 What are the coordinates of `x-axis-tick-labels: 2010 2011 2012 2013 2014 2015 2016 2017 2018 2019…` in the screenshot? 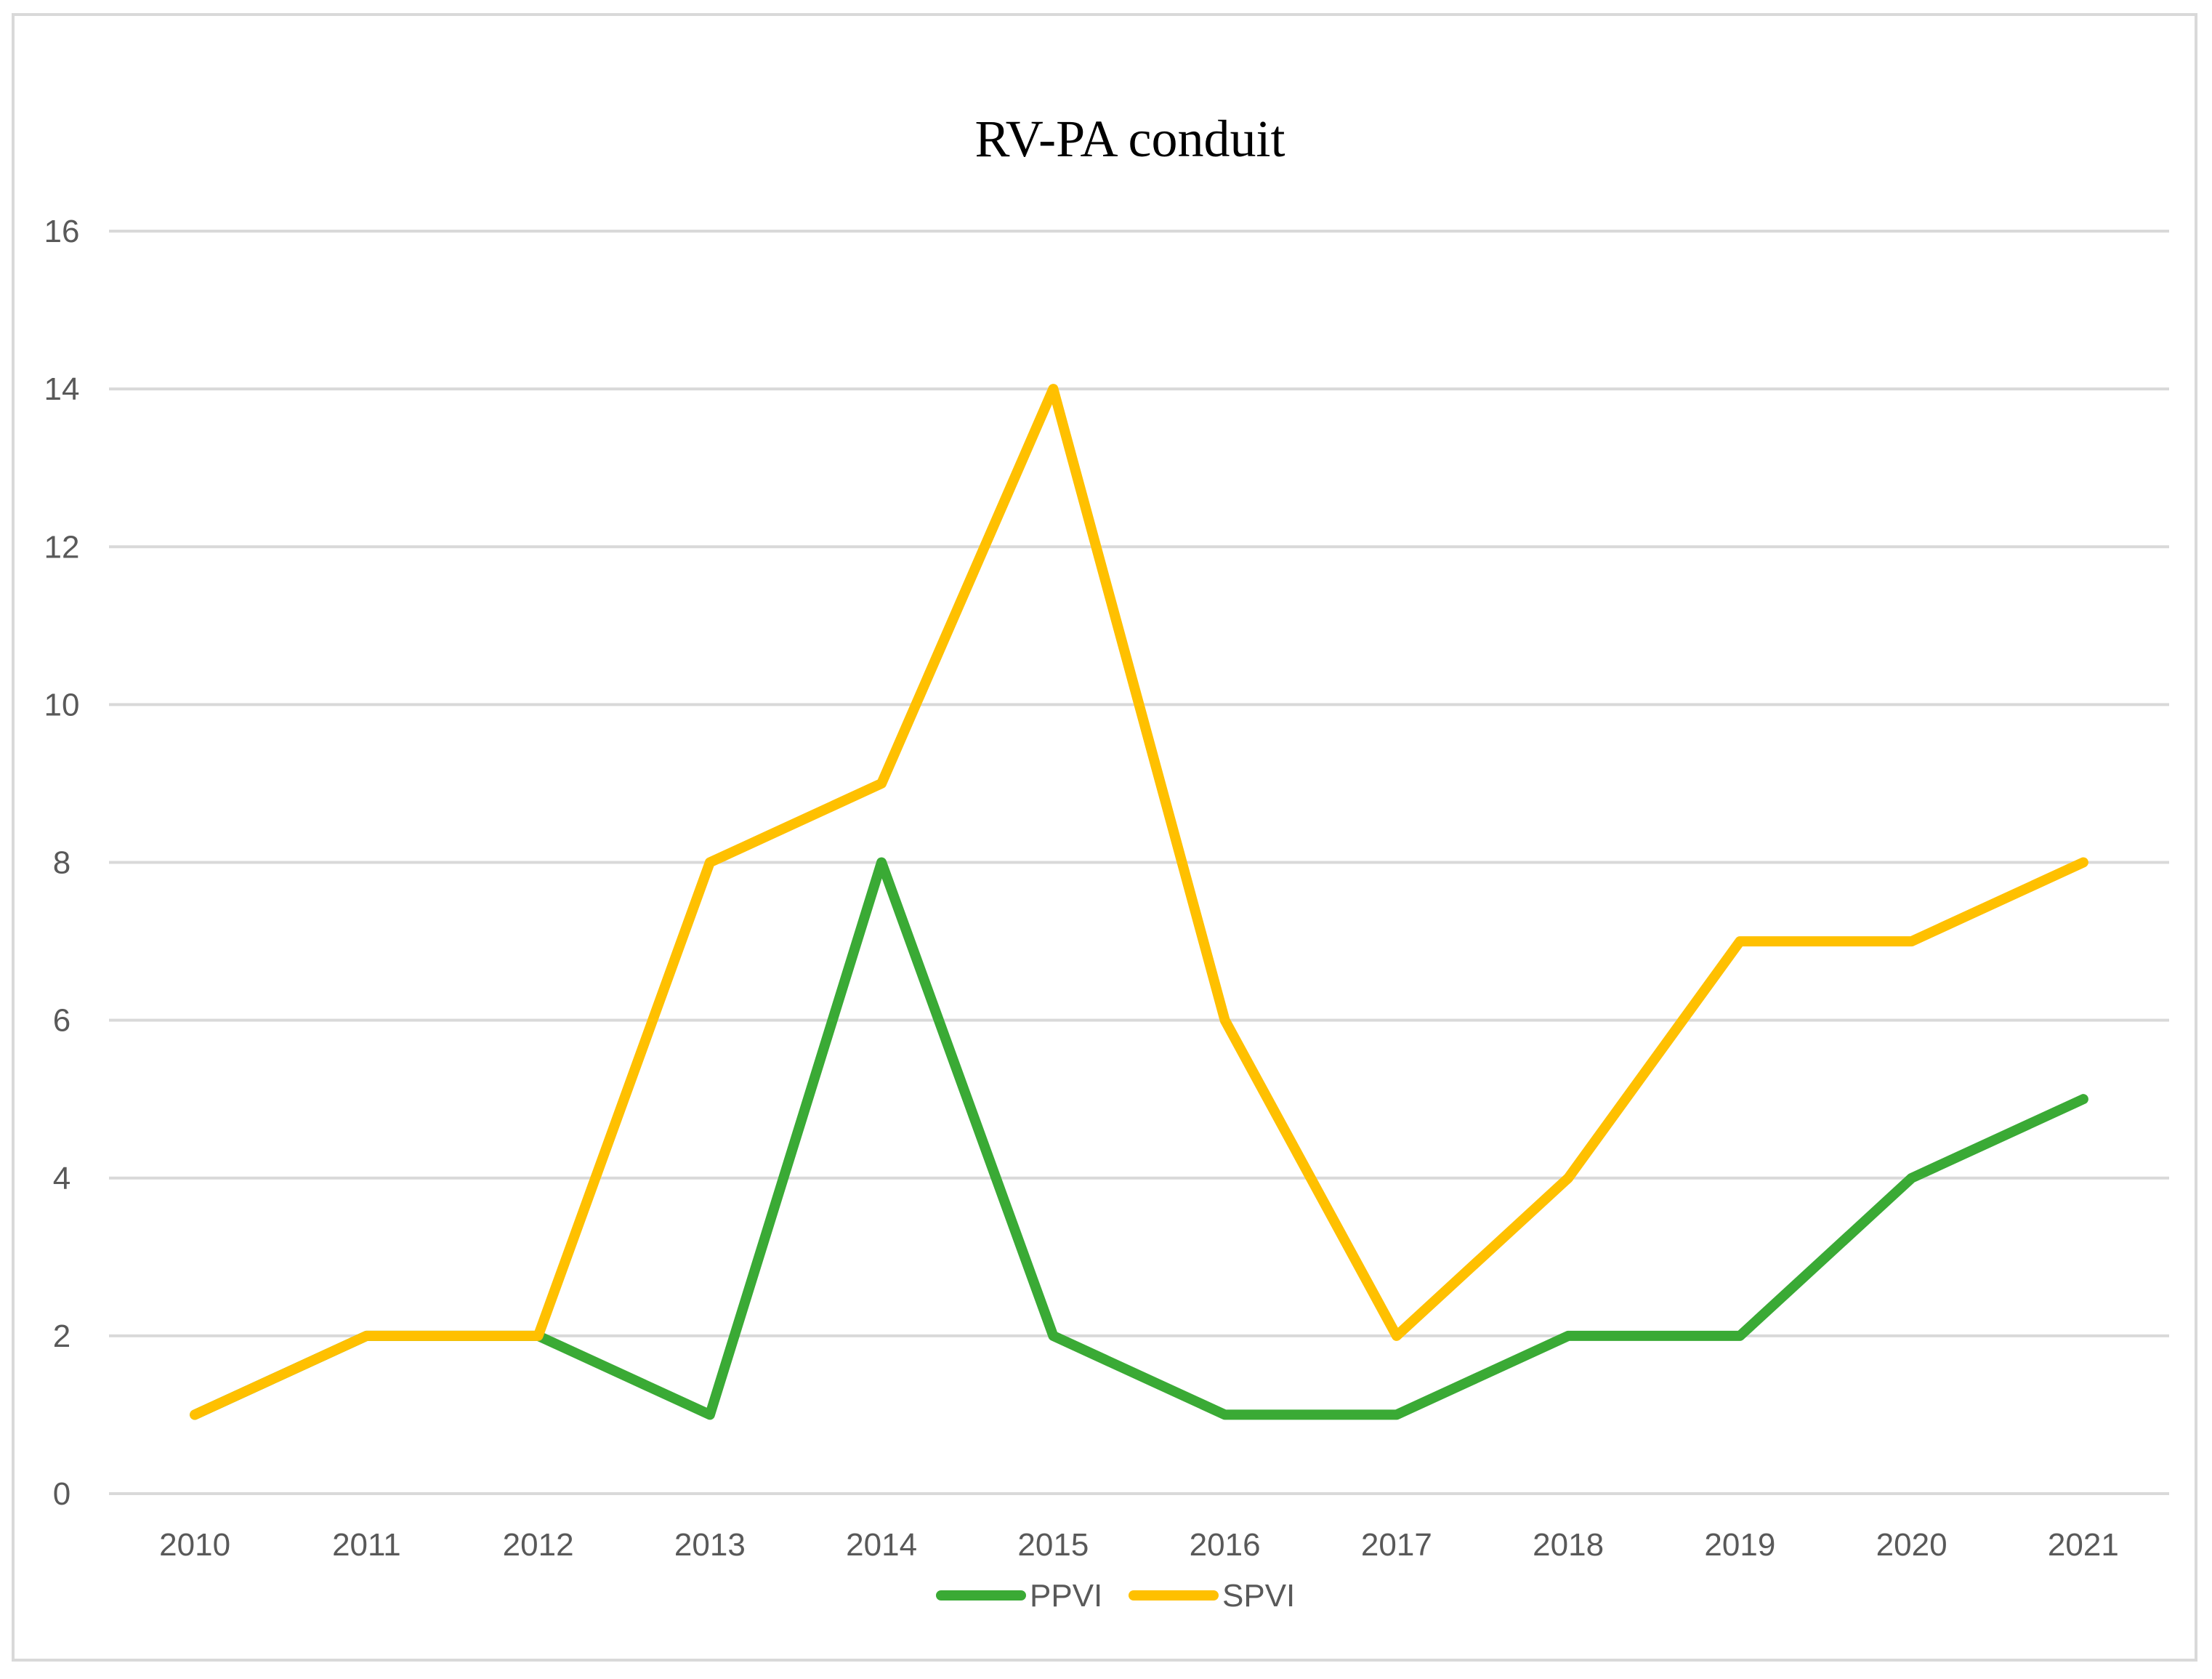 It's located at (1139, 1545).